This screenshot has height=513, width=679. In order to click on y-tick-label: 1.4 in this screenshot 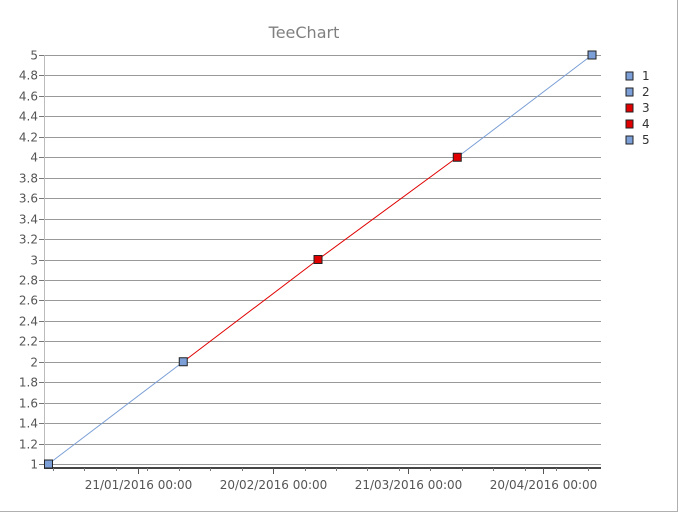, I will do `click(28, 424)`.